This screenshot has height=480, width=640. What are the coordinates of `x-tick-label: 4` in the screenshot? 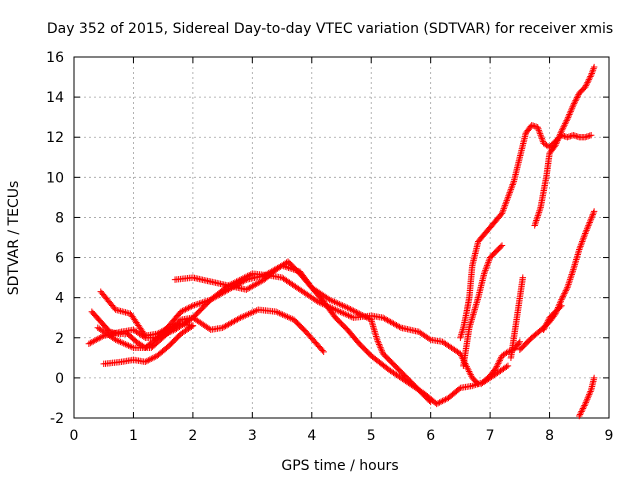 It's located at (311, 436).